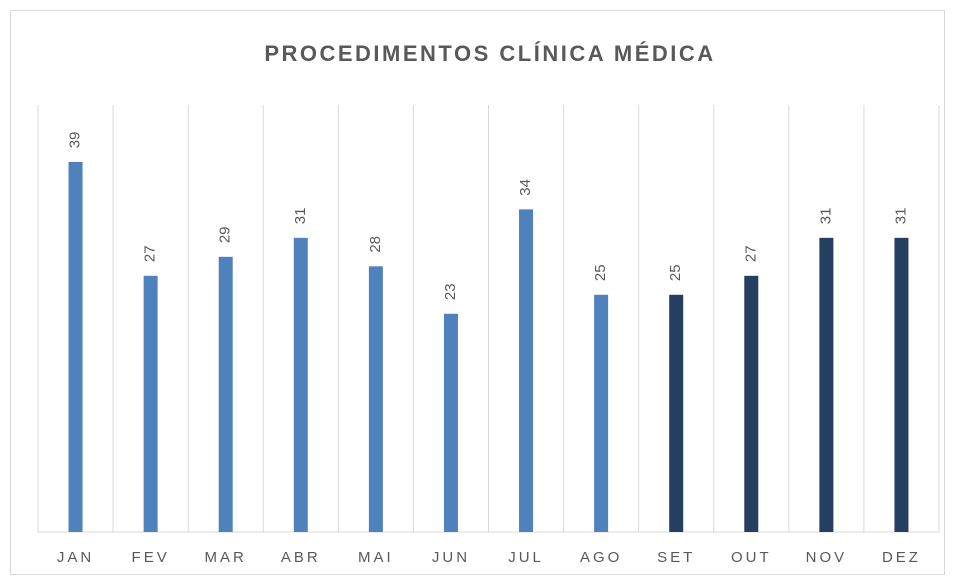  I want to click on x-tick-label: SET, so click(676, 557).